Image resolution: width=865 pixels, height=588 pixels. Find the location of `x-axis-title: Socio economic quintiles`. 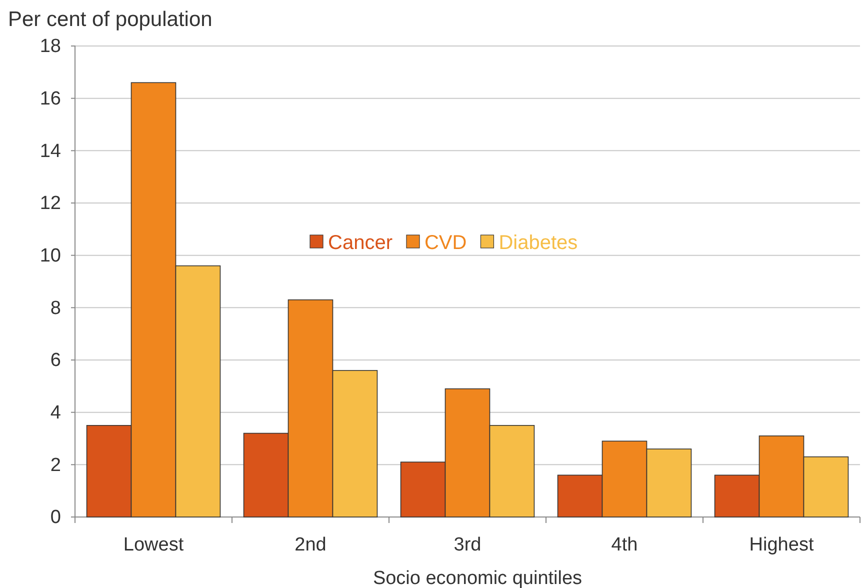

x-axis-title: Socio economic quintiles is located at coordinates (477, 578).